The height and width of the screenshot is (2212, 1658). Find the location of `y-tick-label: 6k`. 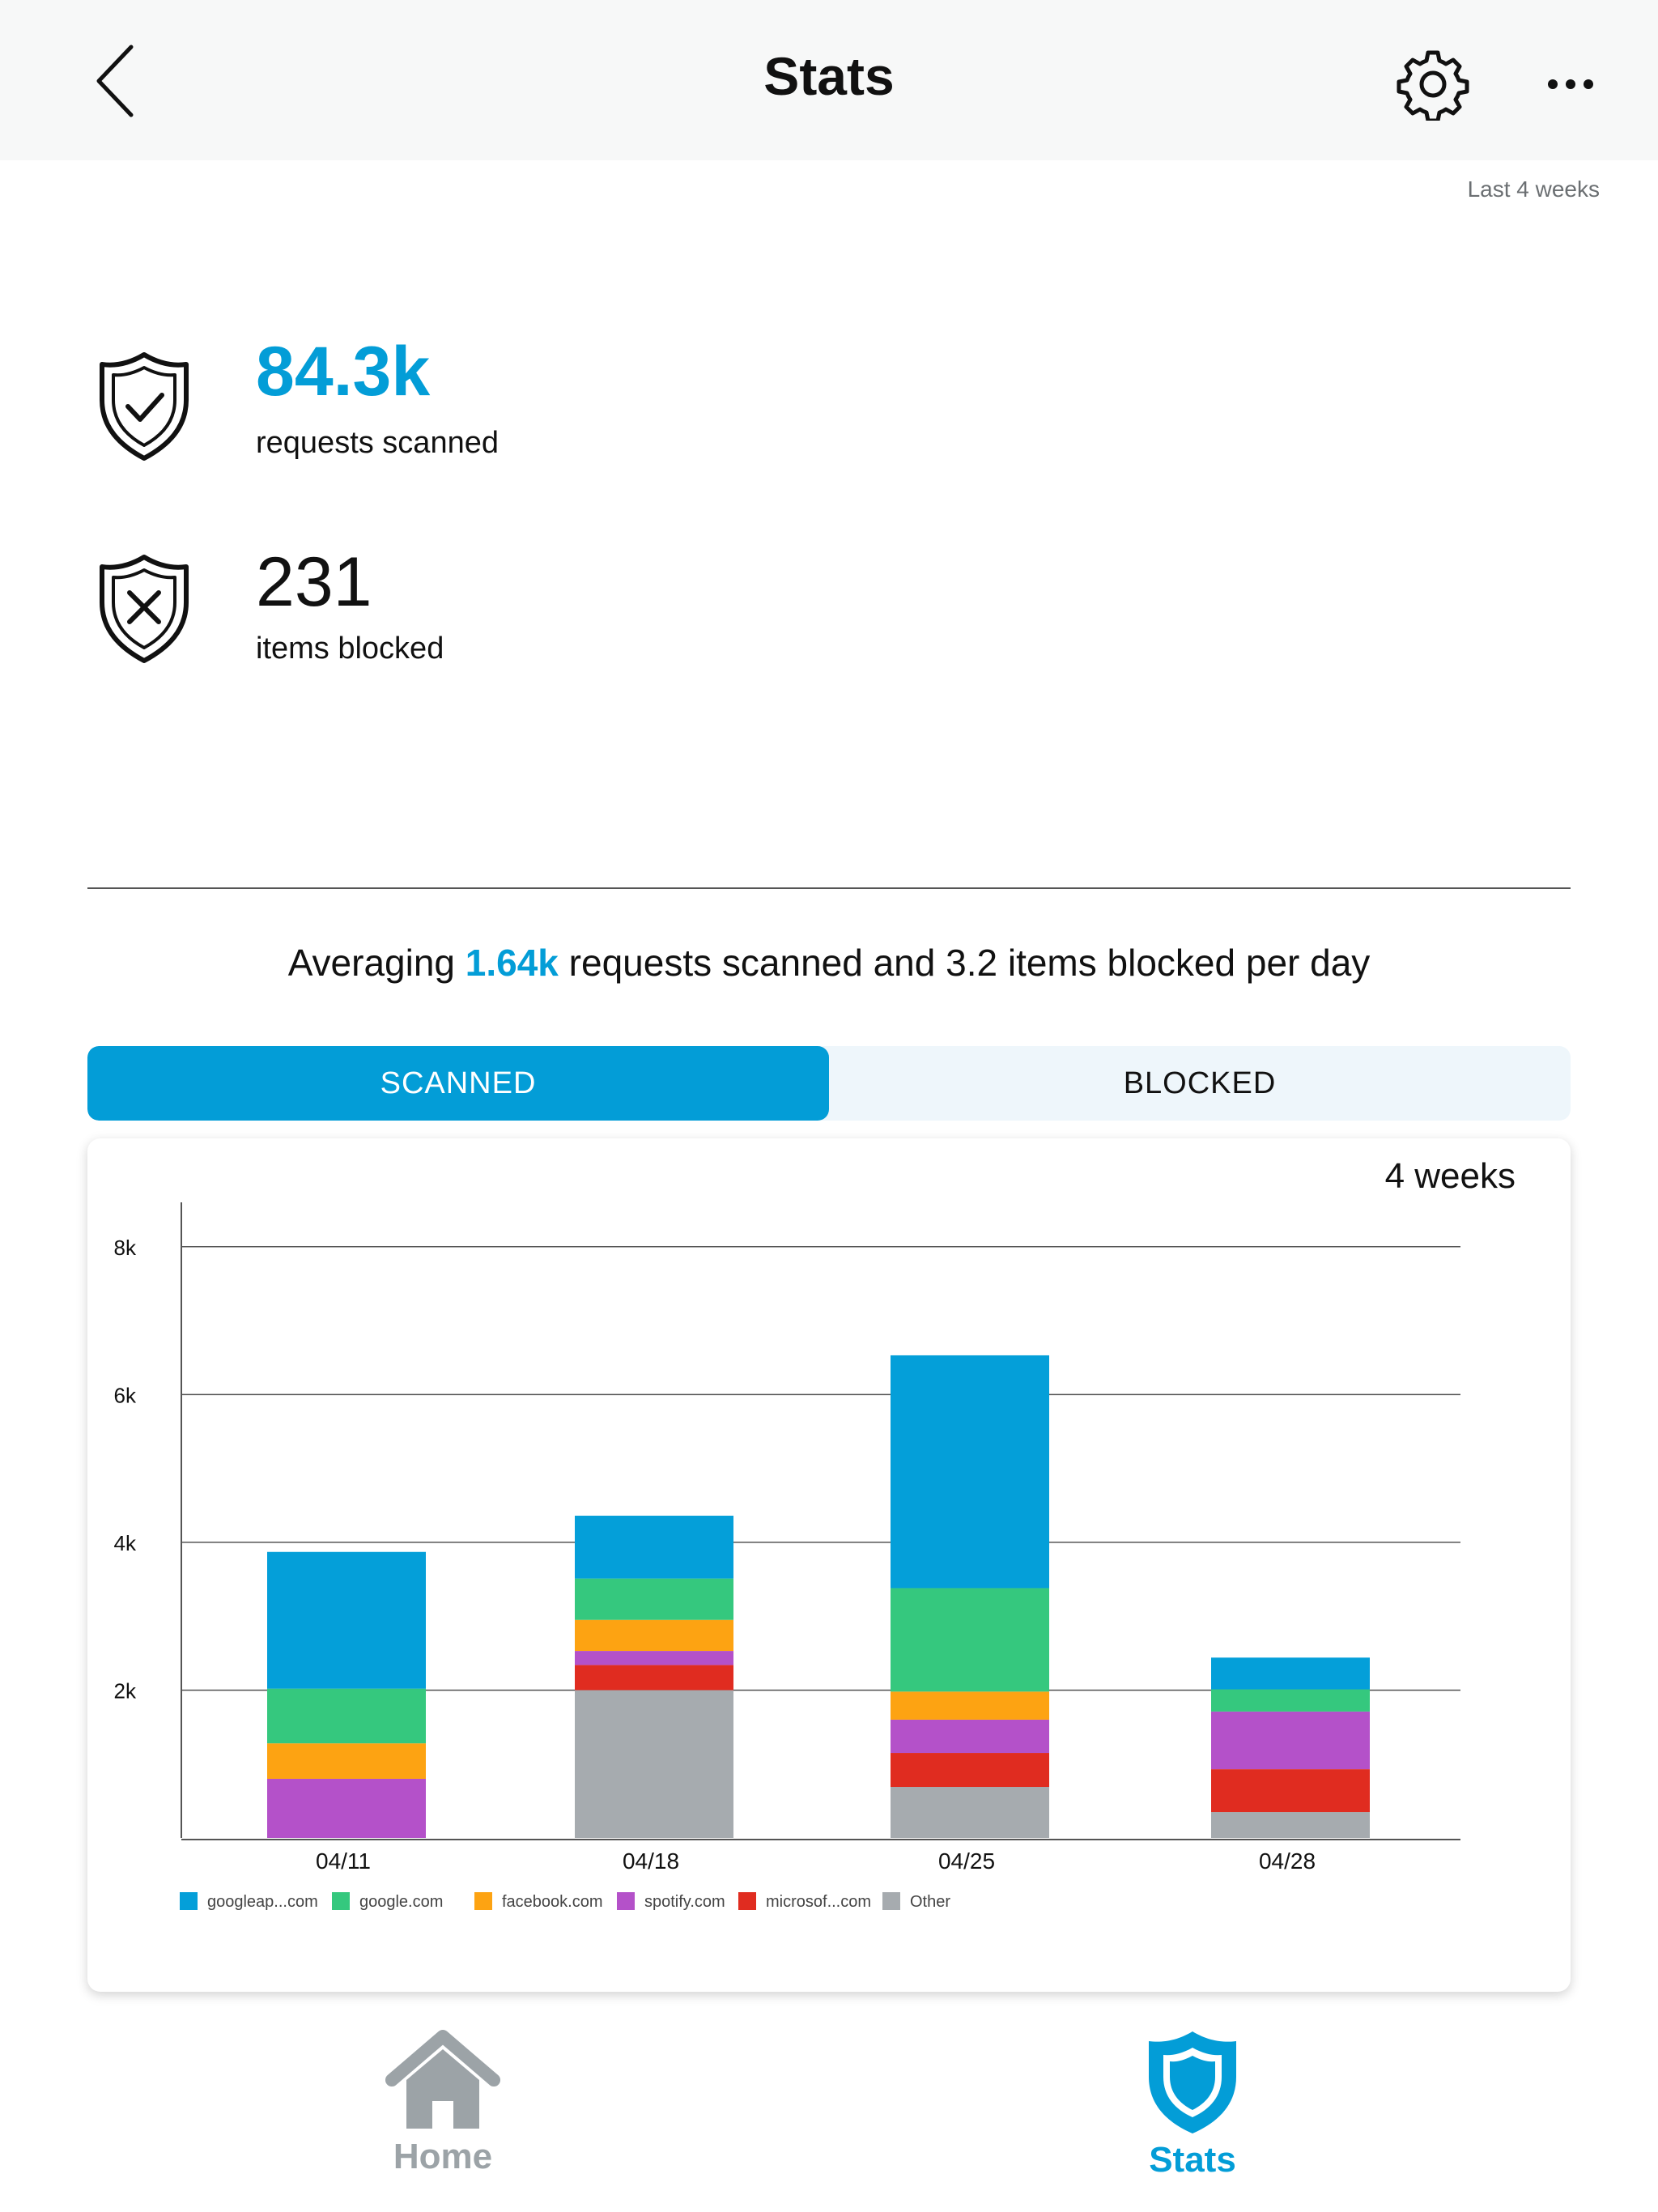

y-tick-label: 6k is located at coordinates (125, 1395).